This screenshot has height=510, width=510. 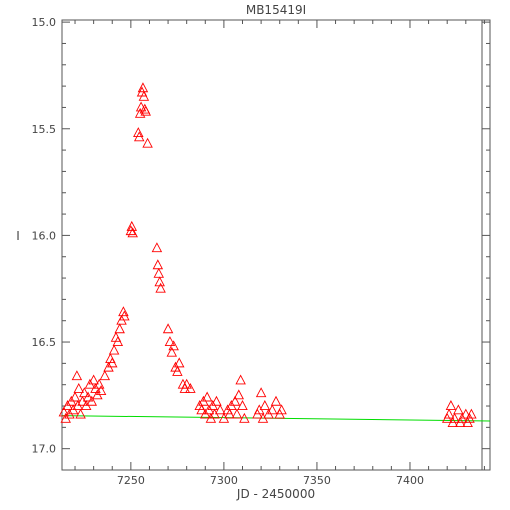 What do you see at coordinates (44, 342) in the screenshot?
I see `y-tick-label: 16.5` at bounding box center [44, 342].